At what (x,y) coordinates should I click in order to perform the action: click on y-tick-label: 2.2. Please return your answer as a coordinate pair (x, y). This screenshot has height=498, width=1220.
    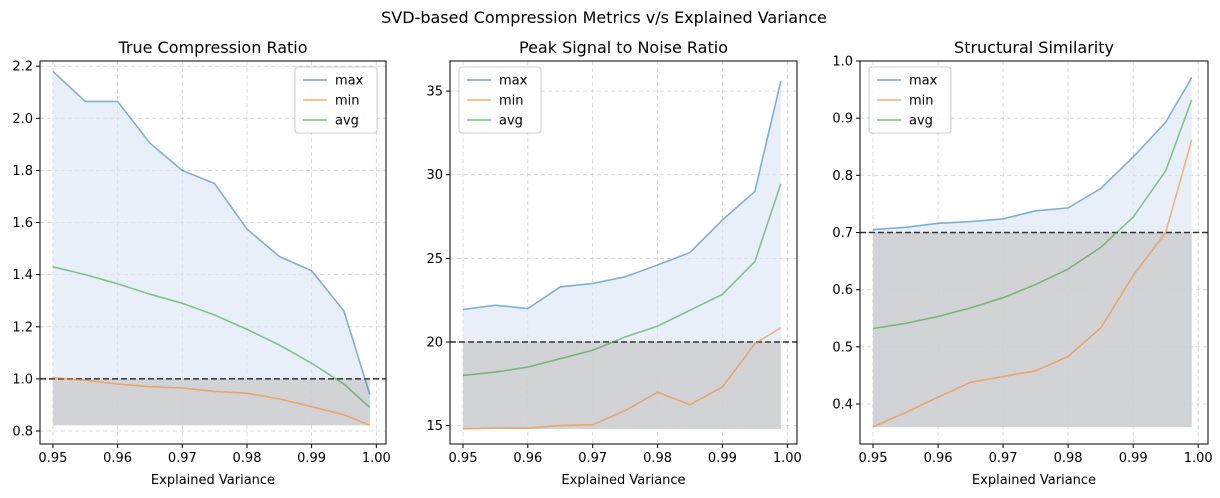
    Looking at the image, I should click on (22, 67).